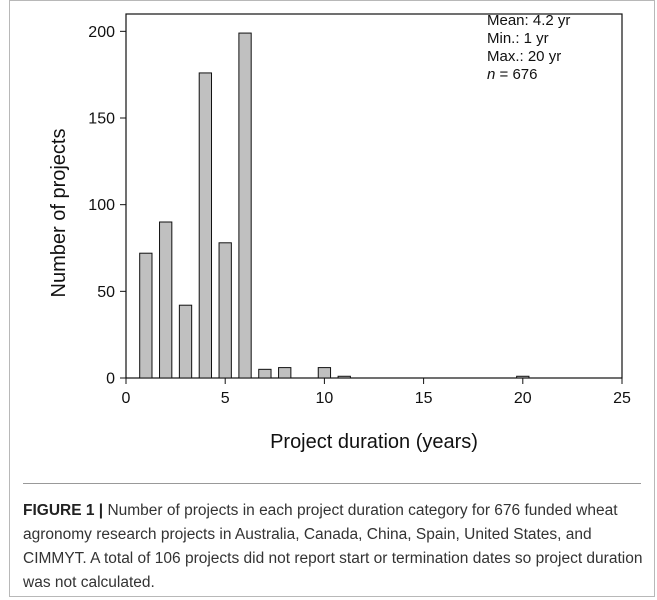  I want to click on y-axis-ticks: 0 50 100 150 200, so click(107, 206).